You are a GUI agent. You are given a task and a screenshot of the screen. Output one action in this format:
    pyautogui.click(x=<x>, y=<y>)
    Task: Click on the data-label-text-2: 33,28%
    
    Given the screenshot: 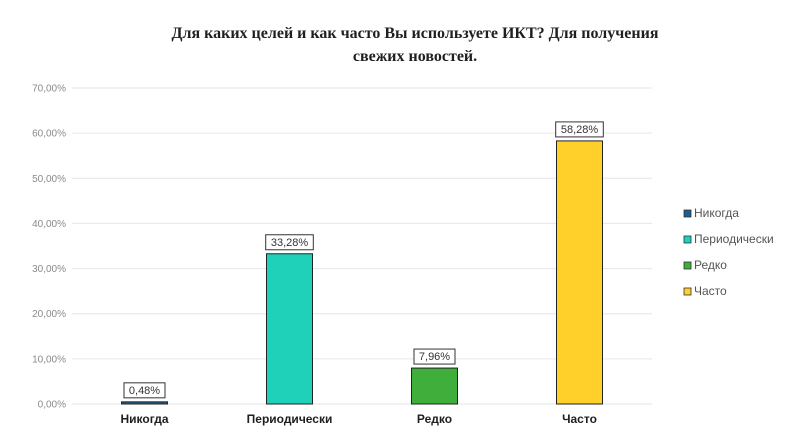 What is the action you would take?
    pyautogui.click(x=290, y=243)
    